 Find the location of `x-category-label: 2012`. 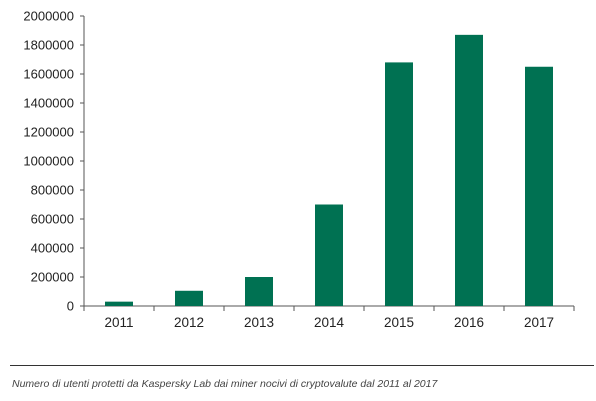

x-category-label: 2012 is located at coordinates (189, 322).